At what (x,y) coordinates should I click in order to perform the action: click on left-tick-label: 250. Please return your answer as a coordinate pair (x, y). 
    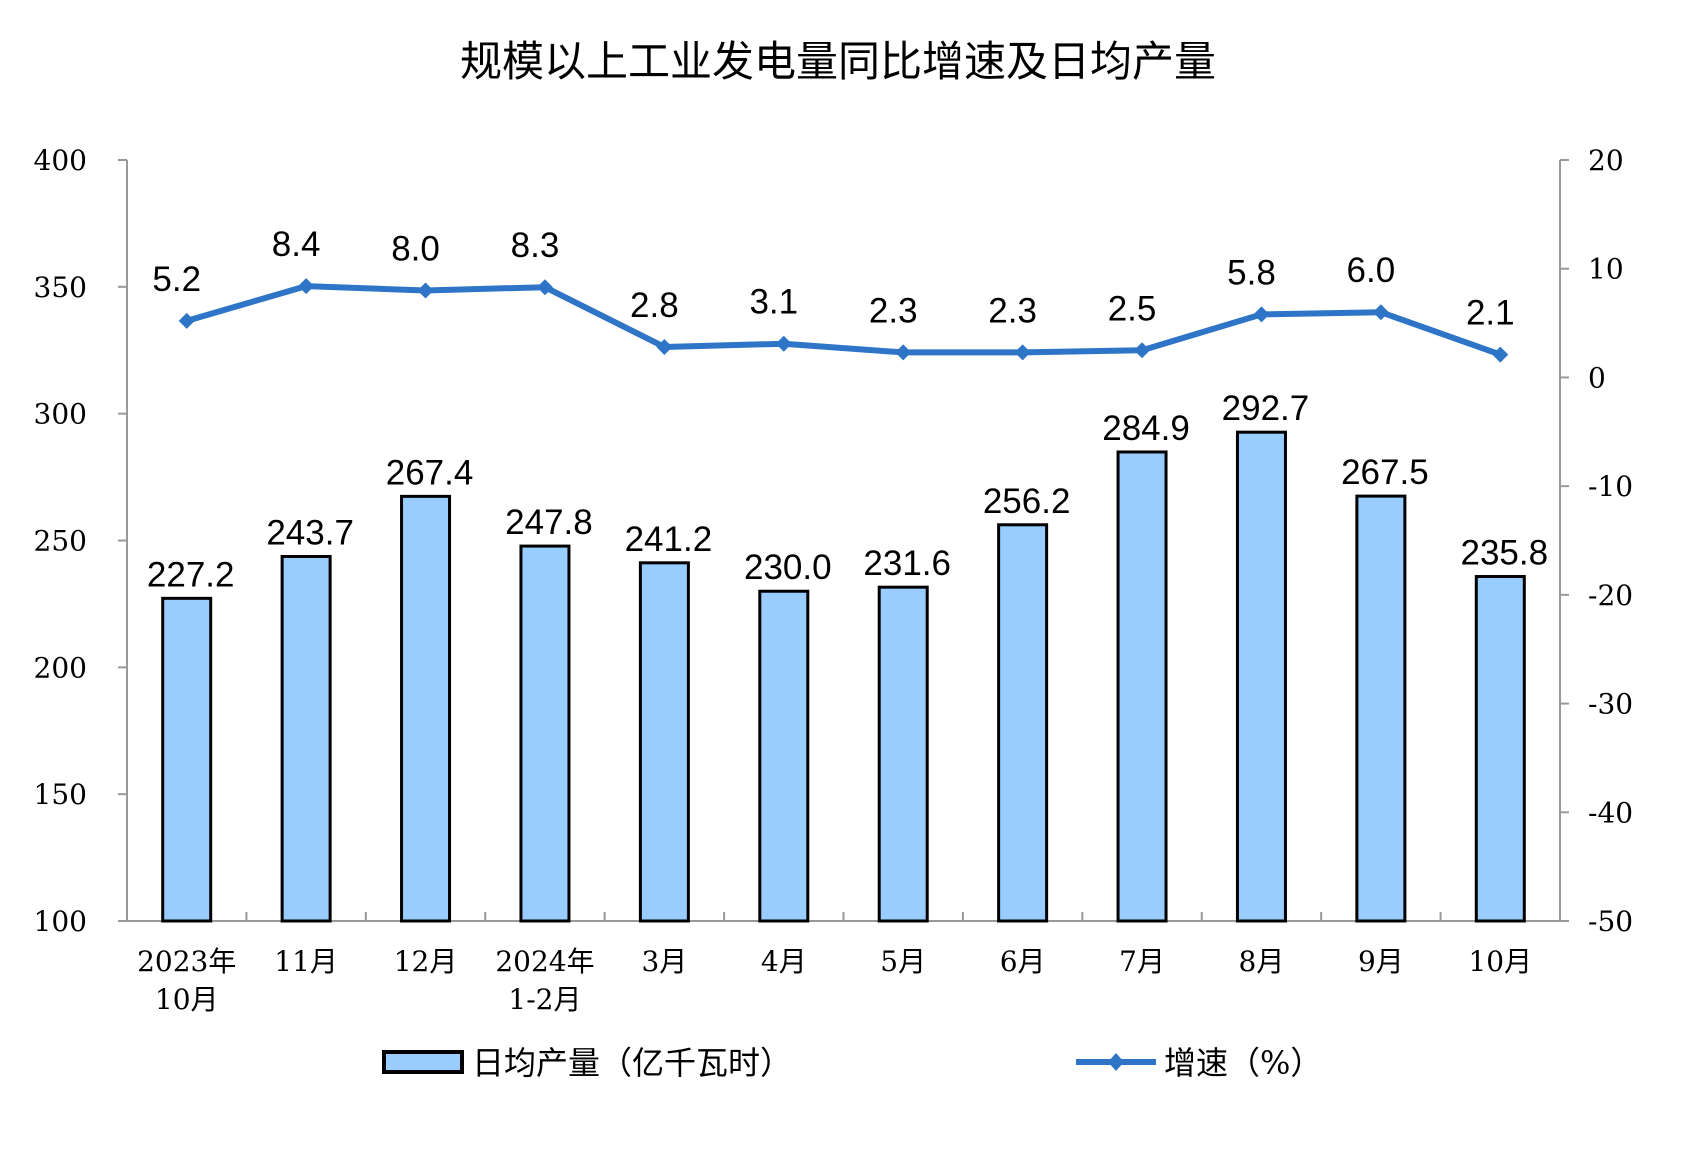
    Looking at the image, I should click on (60, 541).